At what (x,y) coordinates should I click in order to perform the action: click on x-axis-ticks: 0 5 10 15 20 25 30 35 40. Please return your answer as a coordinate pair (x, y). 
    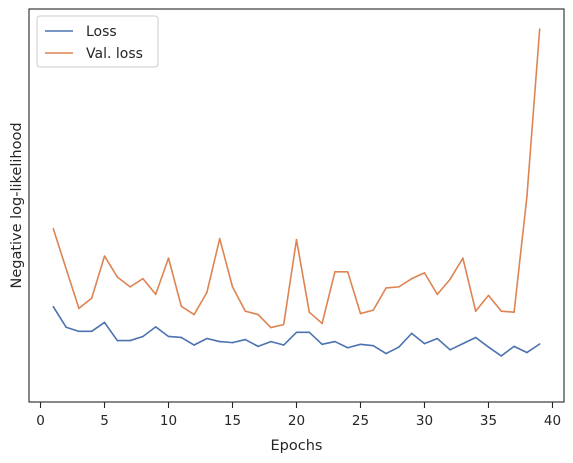
    Looking at the image, I should click on (298, 415).